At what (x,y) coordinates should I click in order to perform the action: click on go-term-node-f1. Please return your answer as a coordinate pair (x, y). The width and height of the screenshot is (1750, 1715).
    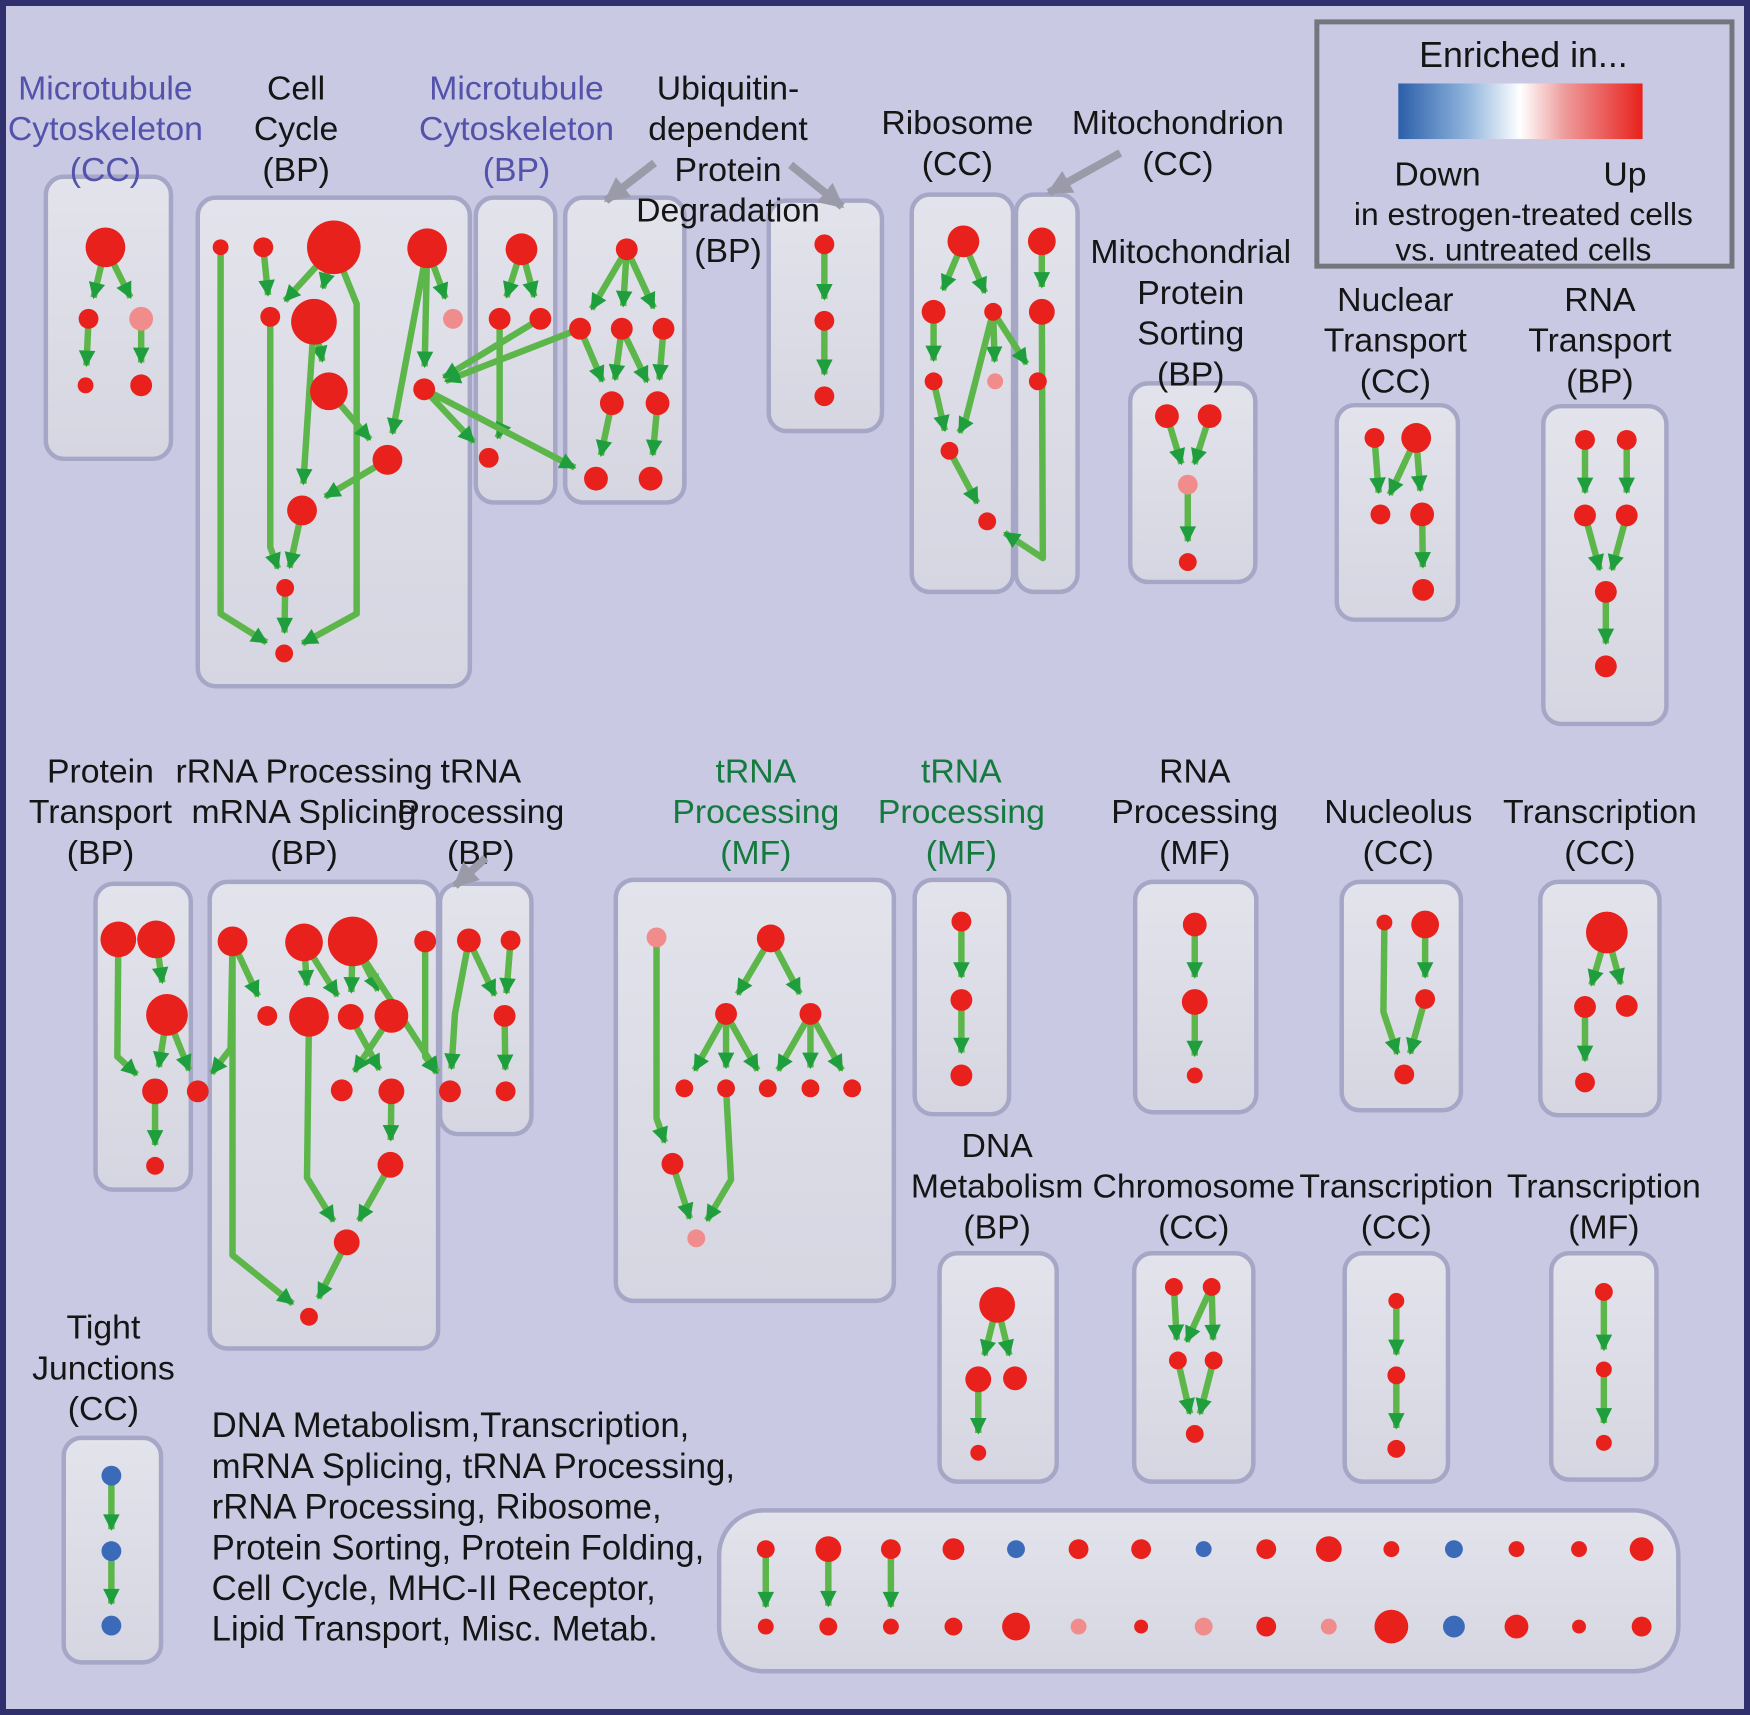
    Looking at the image, I should click on (963, 241).